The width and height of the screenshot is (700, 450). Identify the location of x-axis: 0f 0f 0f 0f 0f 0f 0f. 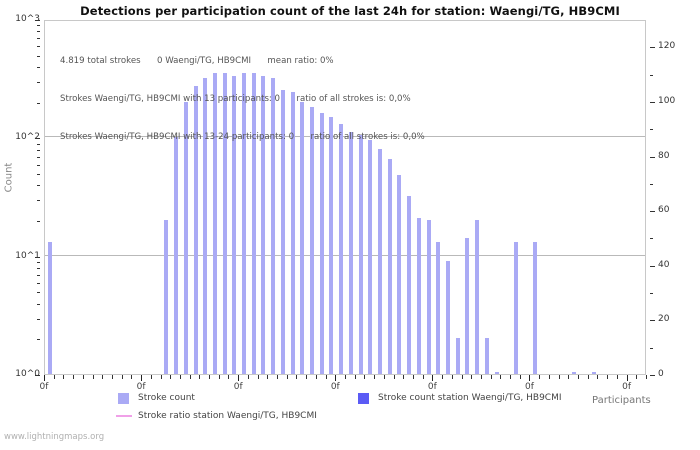
(343, 385).